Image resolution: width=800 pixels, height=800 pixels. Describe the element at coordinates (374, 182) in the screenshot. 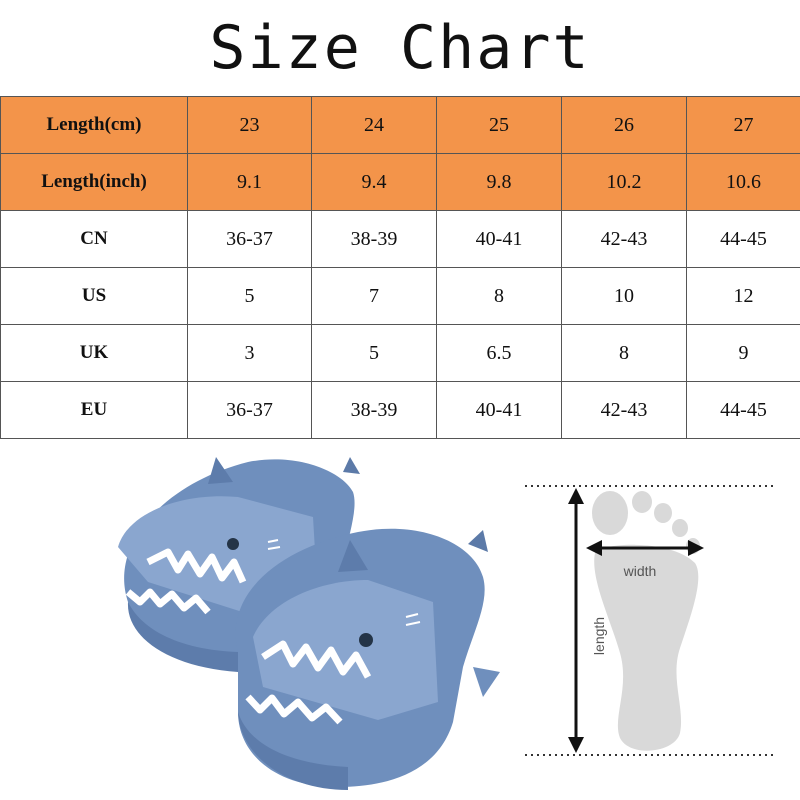

I see `table-cell: 9.4` at that location.